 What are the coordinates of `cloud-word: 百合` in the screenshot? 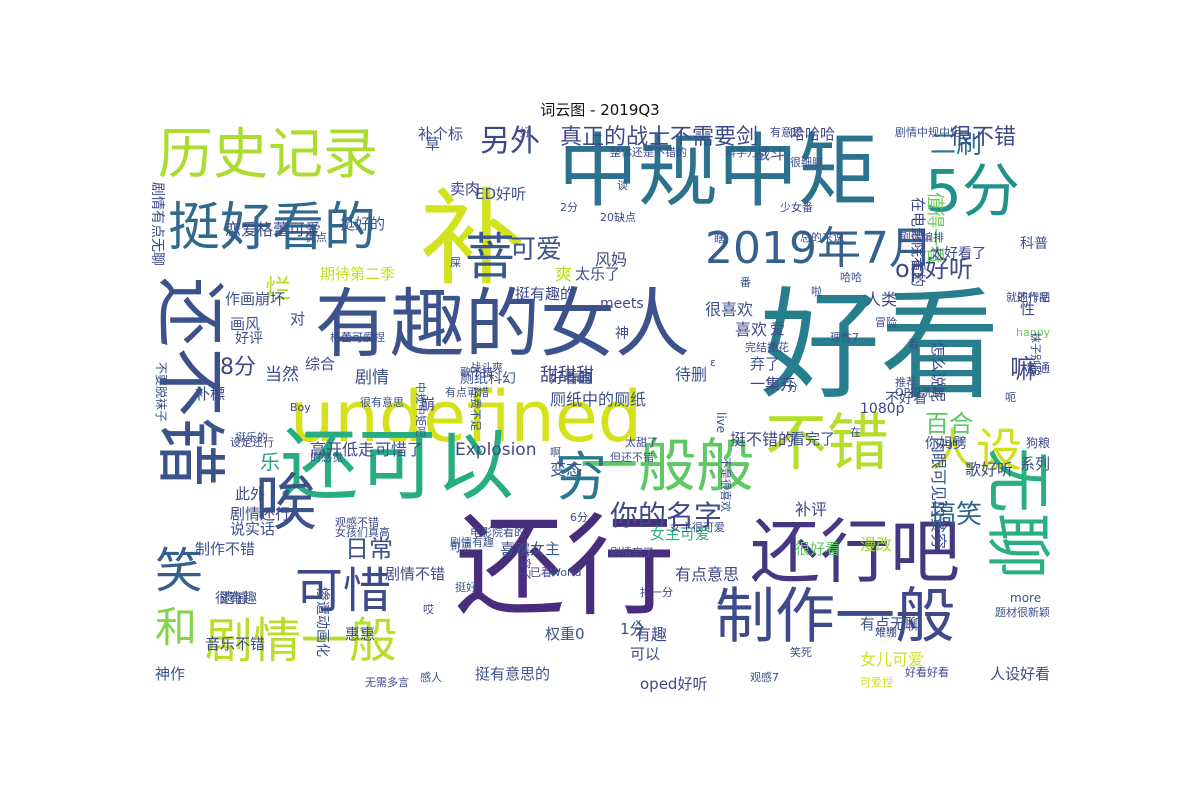 It's located at (949, 424).